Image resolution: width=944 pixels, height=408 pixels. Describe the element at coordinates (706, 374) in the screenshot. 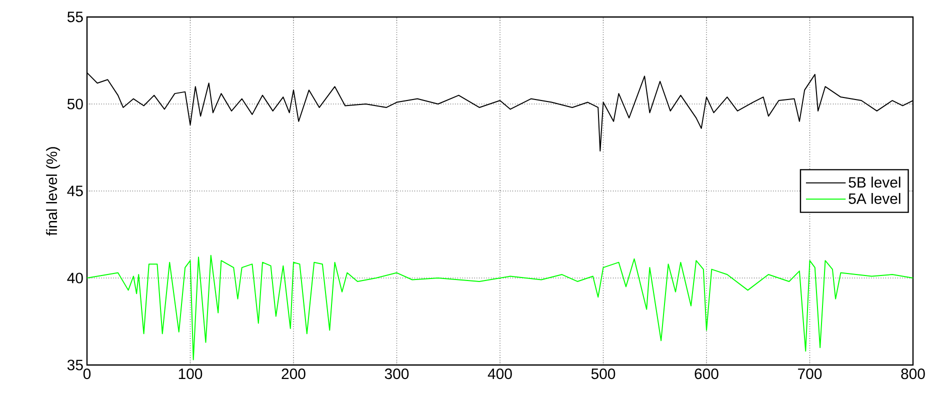

I see `x-tick-label: 600` at that location.